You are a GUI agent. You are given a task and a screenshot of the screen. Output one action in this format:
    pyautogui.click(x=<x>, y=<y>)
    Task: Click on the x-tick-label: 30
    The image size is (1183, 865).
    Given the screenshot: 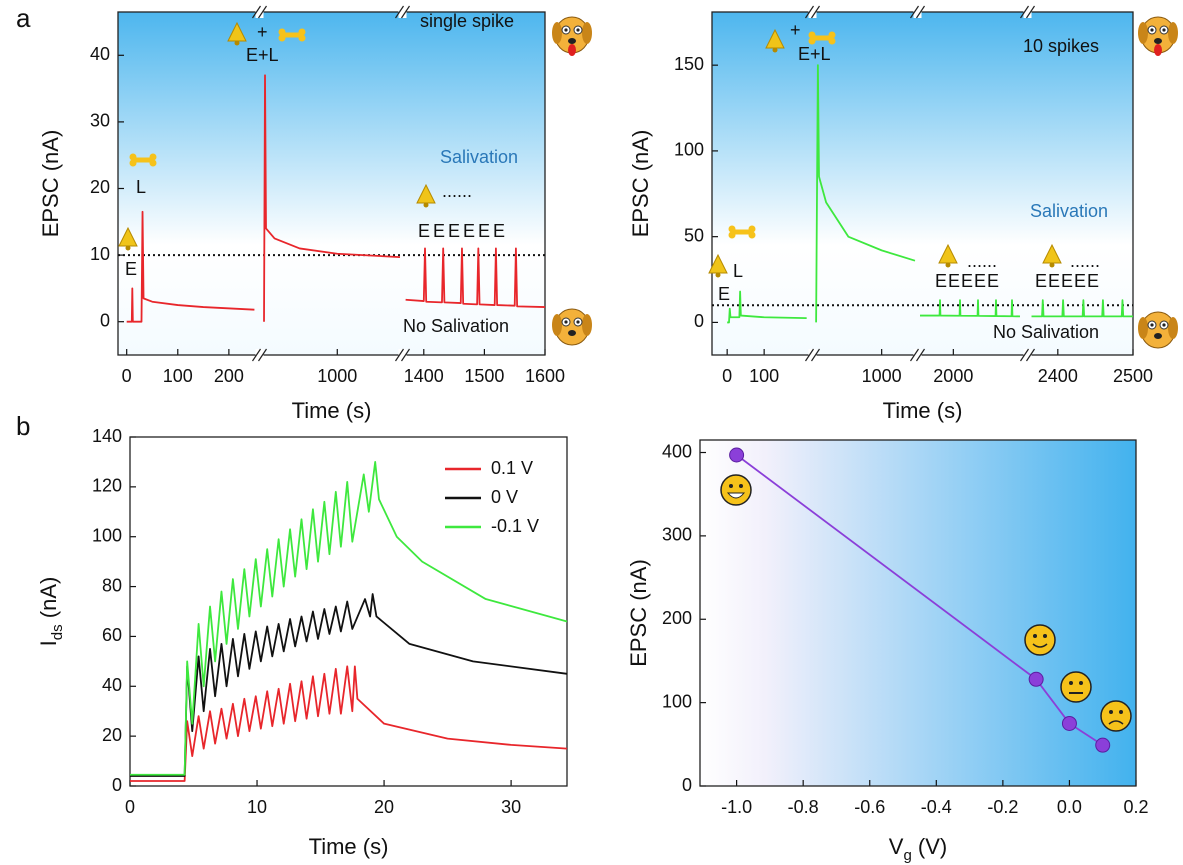 What is the action you would take?
    pyautogui.click(x=511, y=807)
    